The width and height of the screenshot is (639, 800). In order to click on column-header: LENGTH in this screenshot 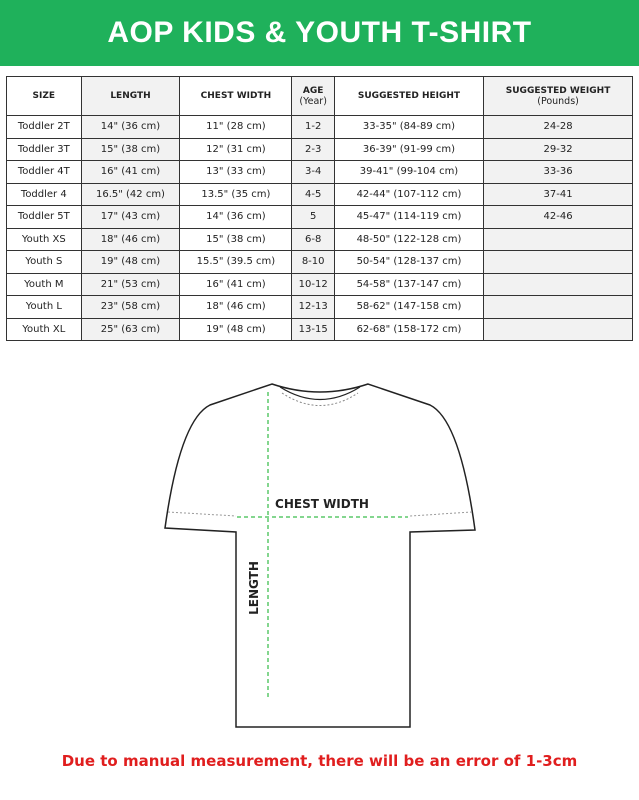, I will do `click(130, 96)`.